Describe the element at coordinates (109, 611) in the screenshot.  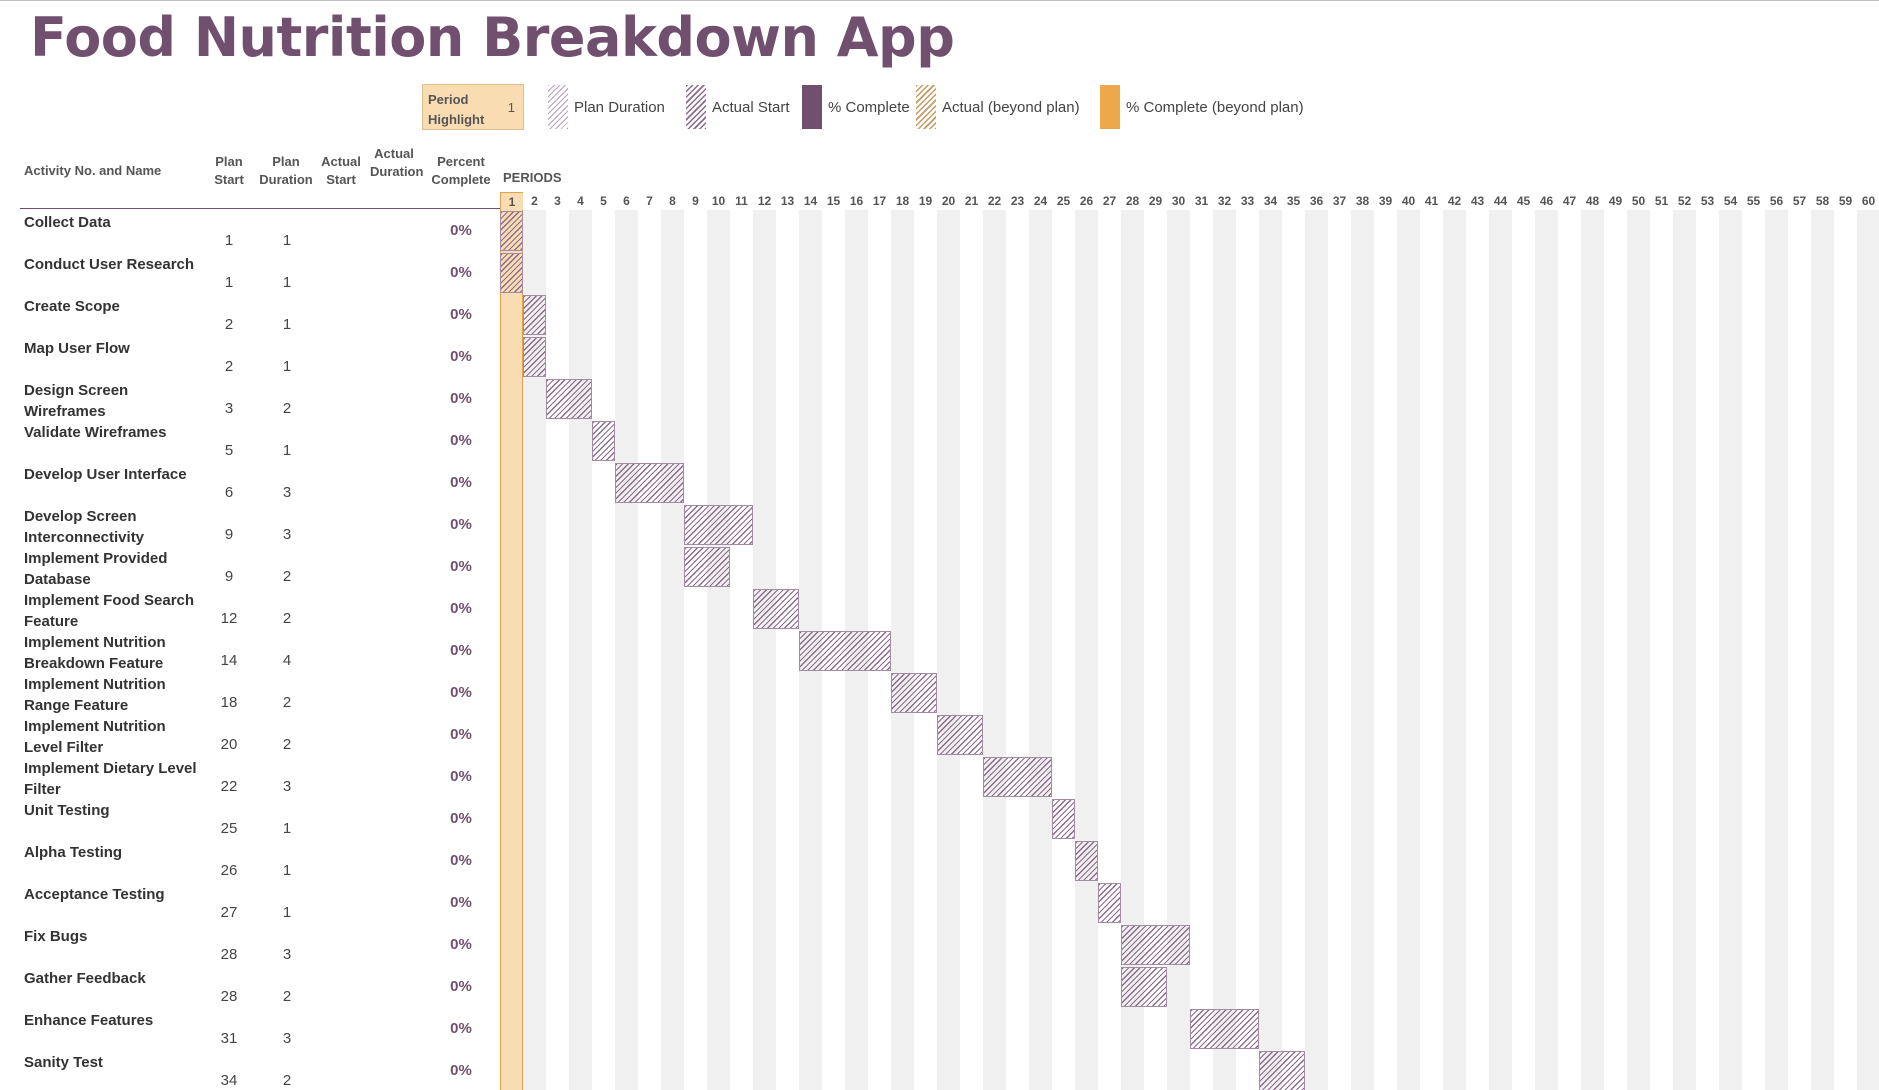
I see `task-name: Implement Food Search Feature` at that location.